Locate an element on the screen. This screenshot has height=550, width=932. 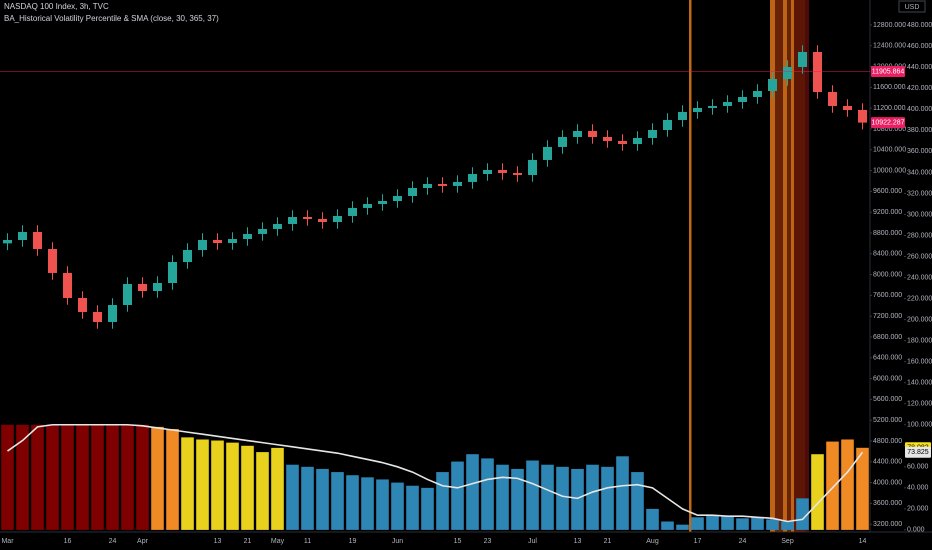
x-tick-label: Mar is located at coordinates (7, 541).